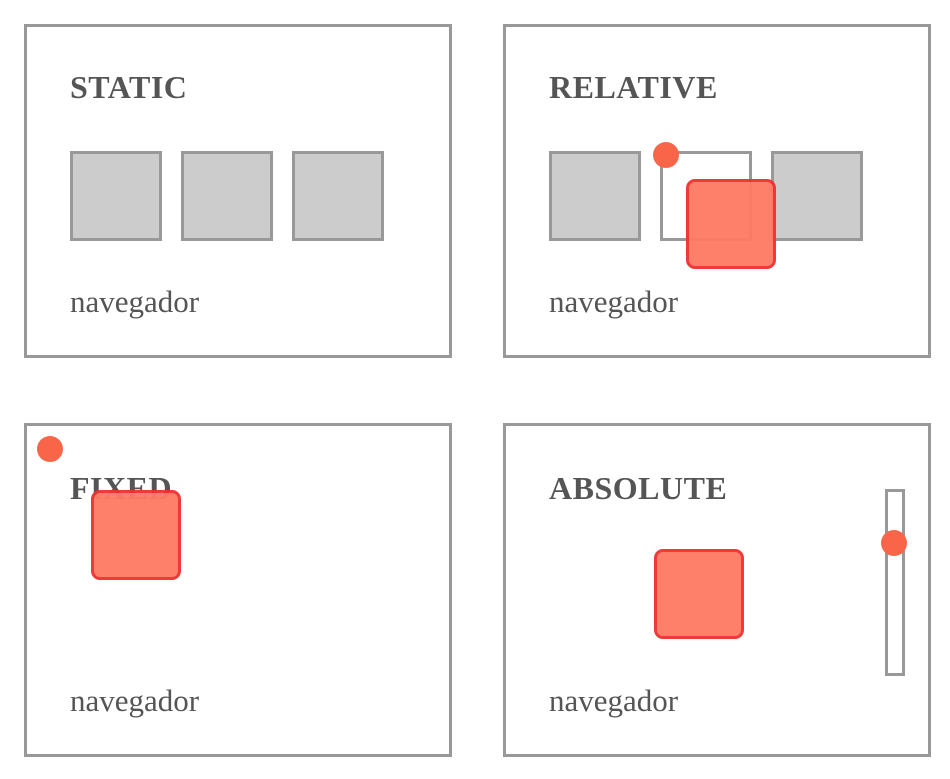  I want to click on scrollbar-thumb-dot, so click(894, 543).